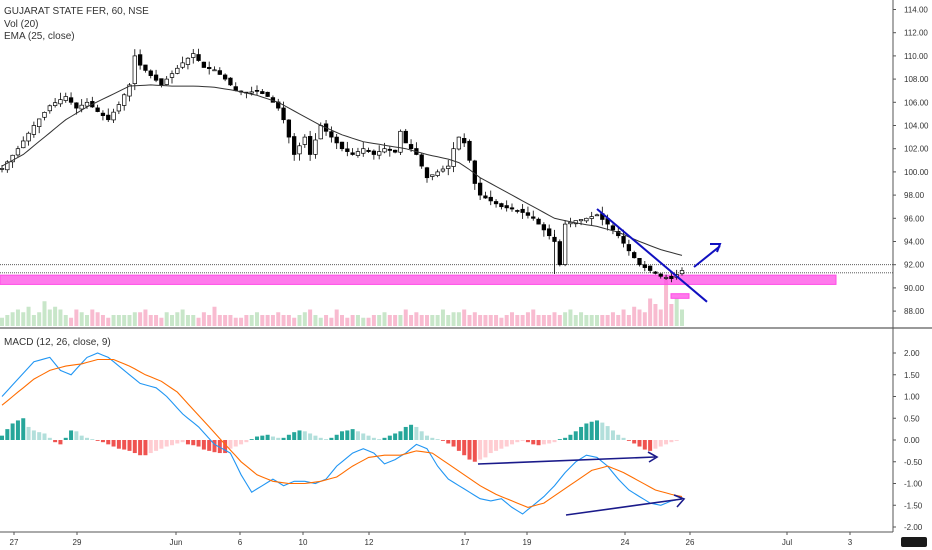 Image resolution: width=932 pixels, height=550 pixels. What do you see at coordinates (690, 542) in the screenshot?
I see `time-tick-label: 26` at bounding box center [690, 542].